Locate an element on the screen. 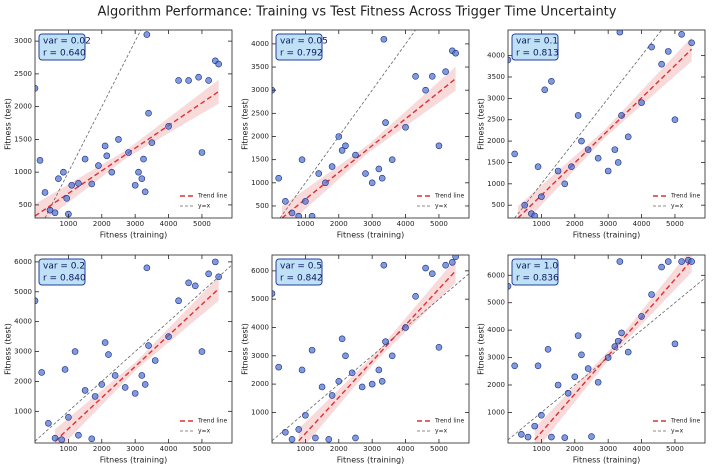 This screenshot has height=470, width=714. x-axis-label: Fitness (training) is located at coordinates (606, 460).